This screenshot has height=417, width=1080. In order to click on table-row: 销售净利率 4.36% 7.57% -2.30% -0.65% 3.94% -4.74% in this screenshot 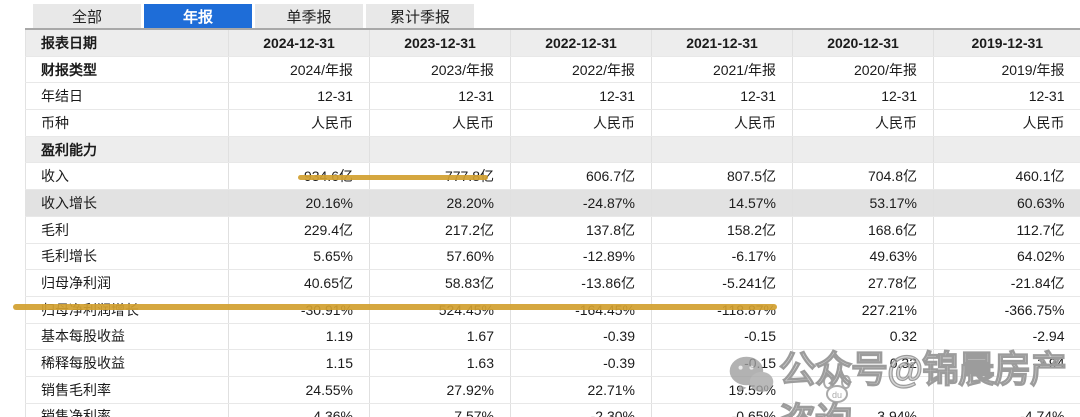, I will do `click(552, 410)`.